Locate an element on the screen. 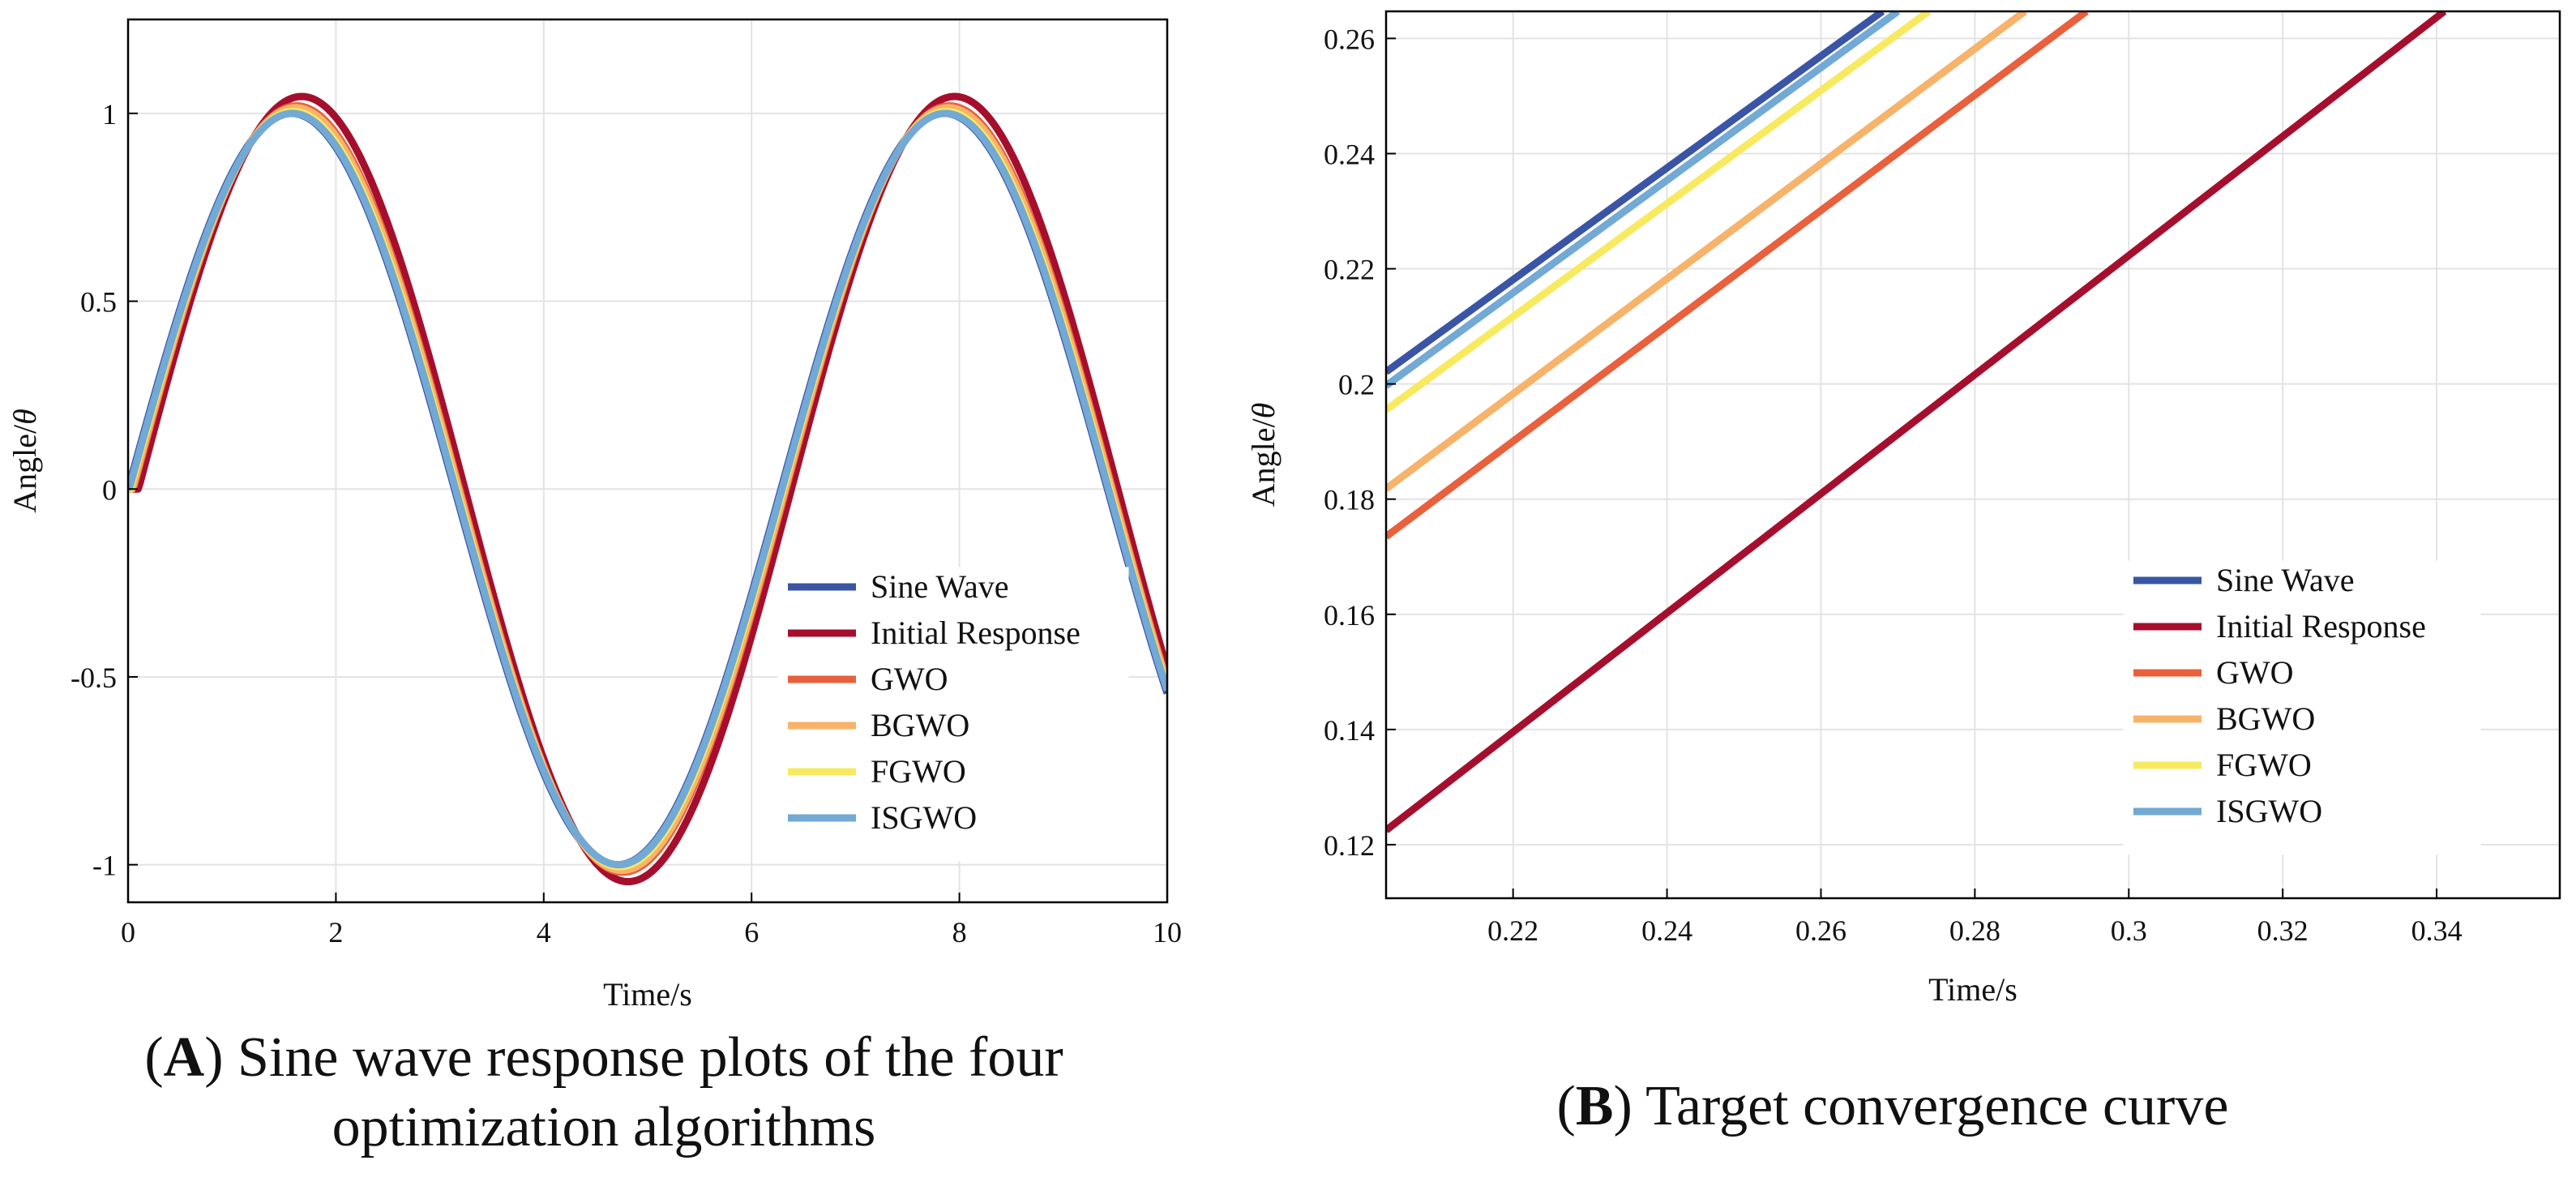 The image size is (2576, 1199). x-tick-label: 0.24 is located at coordinates (1666, 931).